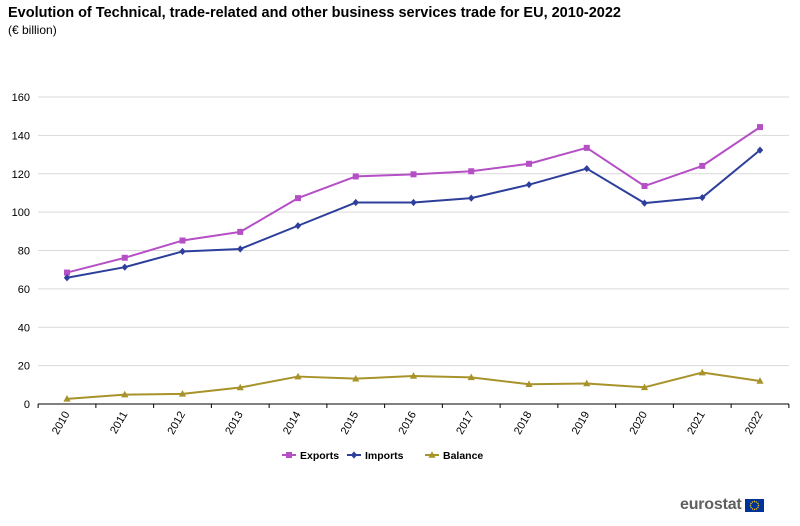 The height and width of the screenshot is (526, 800). What do you see at coordinates (292, 423) in the screenshot?
I see `x-tick-label-2014: 2014` at bounding box center [292, 423].